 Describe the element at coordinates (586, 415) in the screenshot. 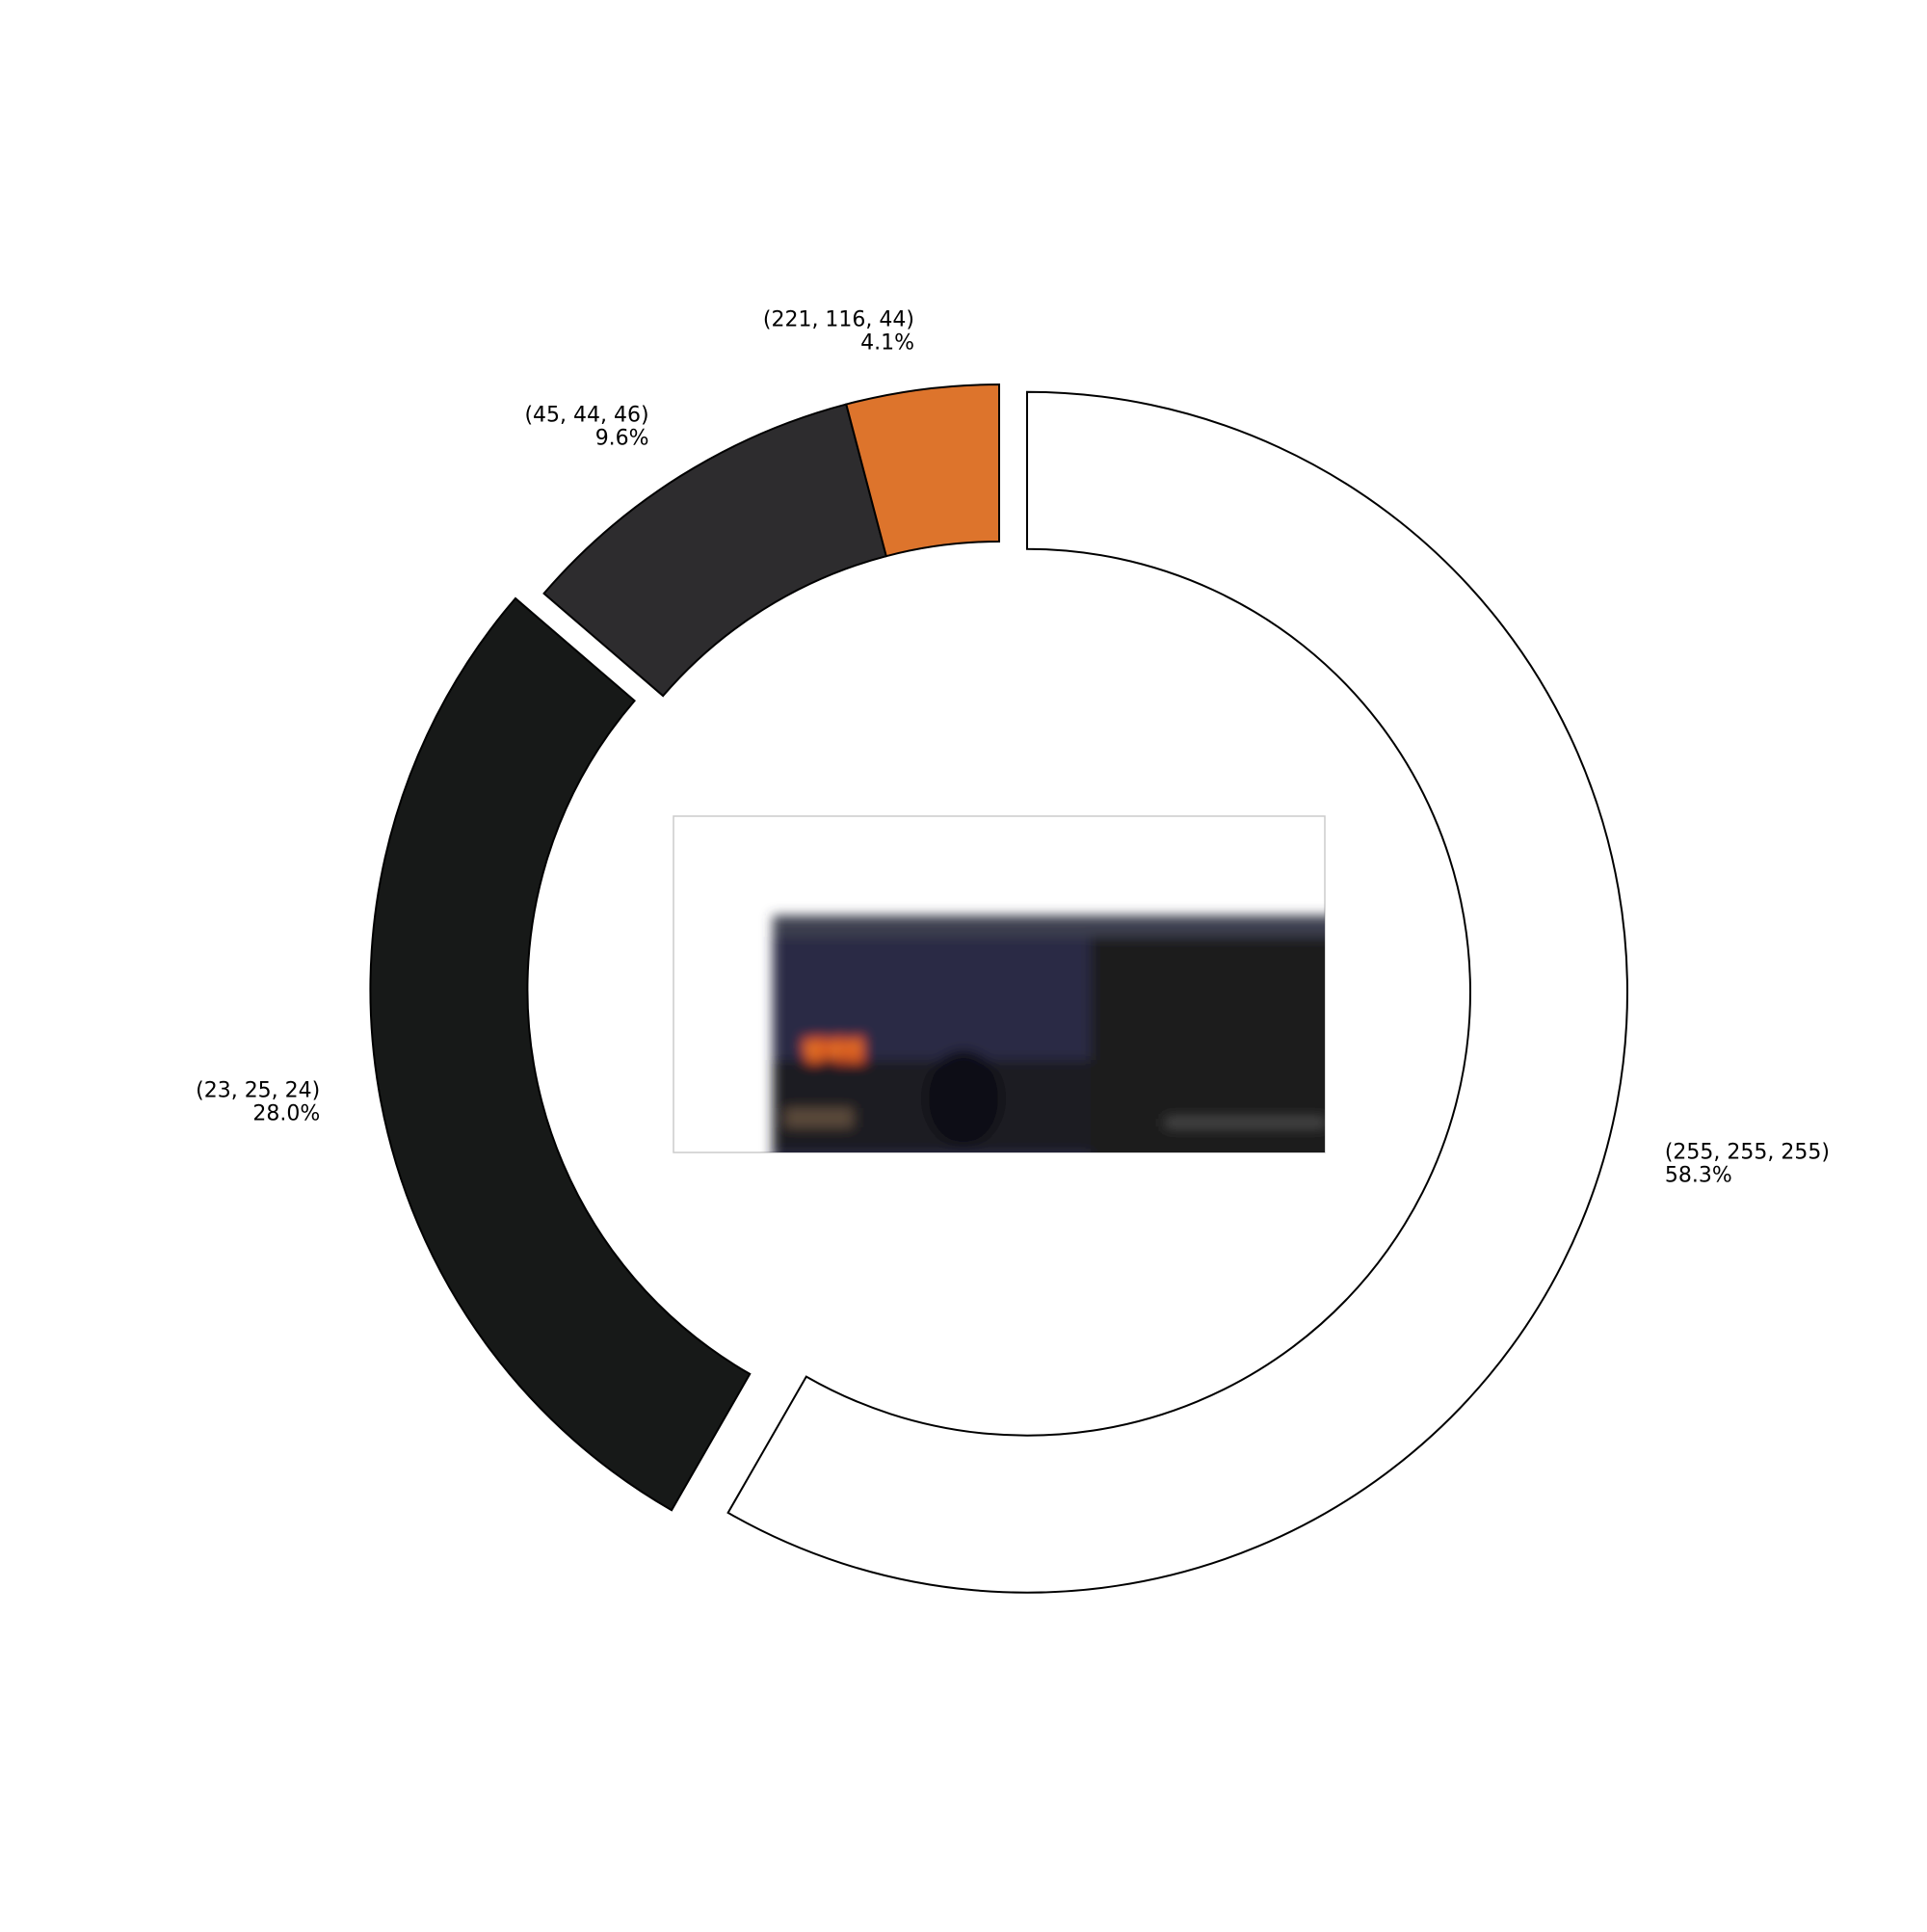

I see `slice-label-2: (45, 44, 46)` at that location.